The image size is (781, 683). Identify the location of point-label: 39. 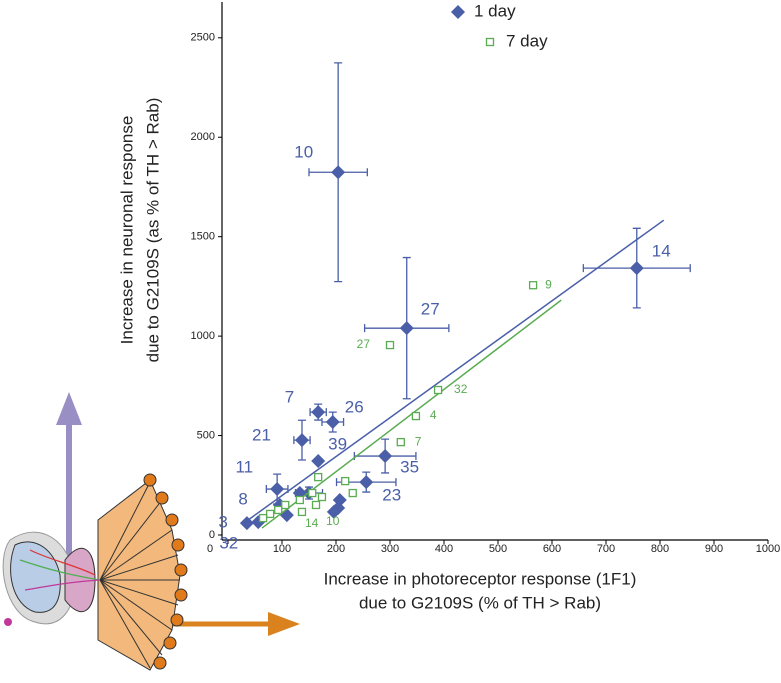
(337, 444).